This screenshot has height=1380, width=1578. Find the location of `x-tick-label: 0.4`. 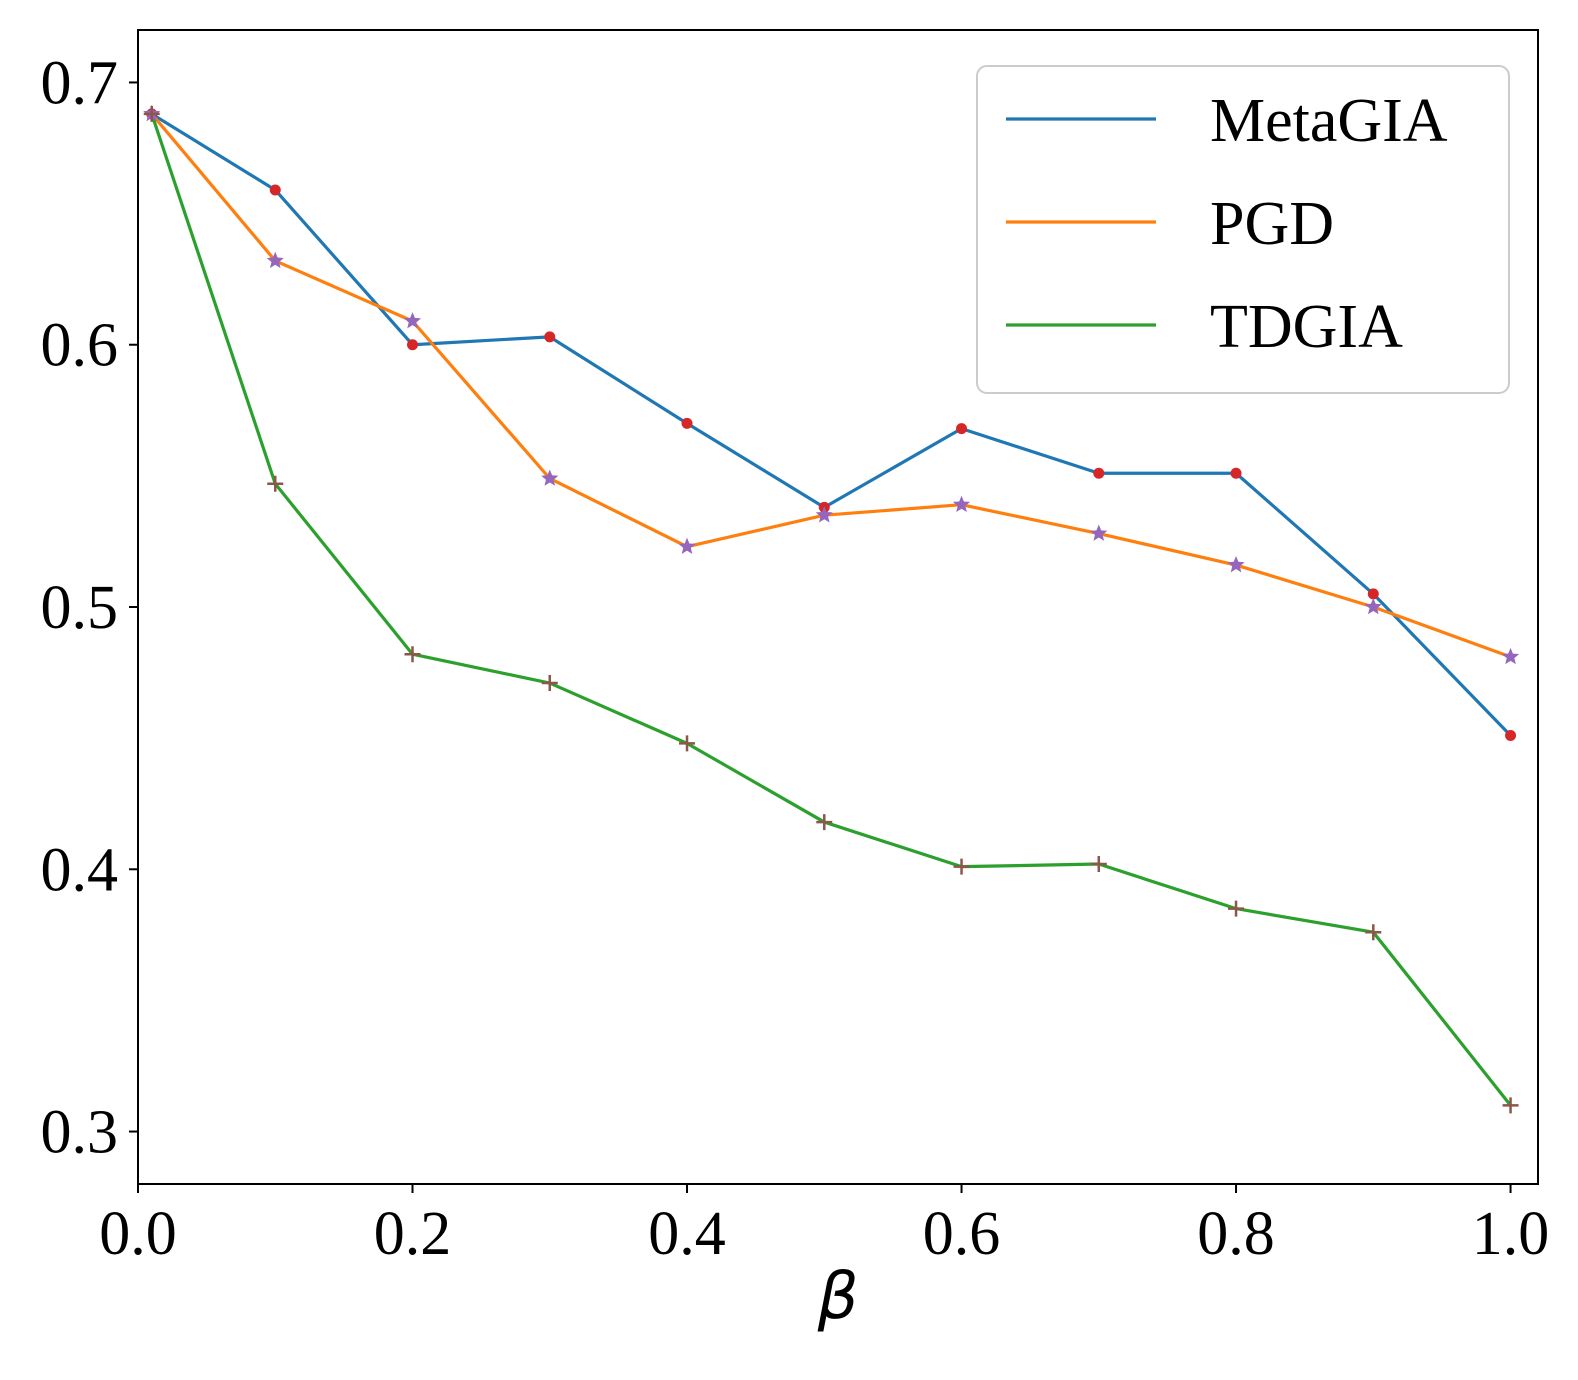

x-tick-label: 0.4 is located at coordinates (687, 1234).